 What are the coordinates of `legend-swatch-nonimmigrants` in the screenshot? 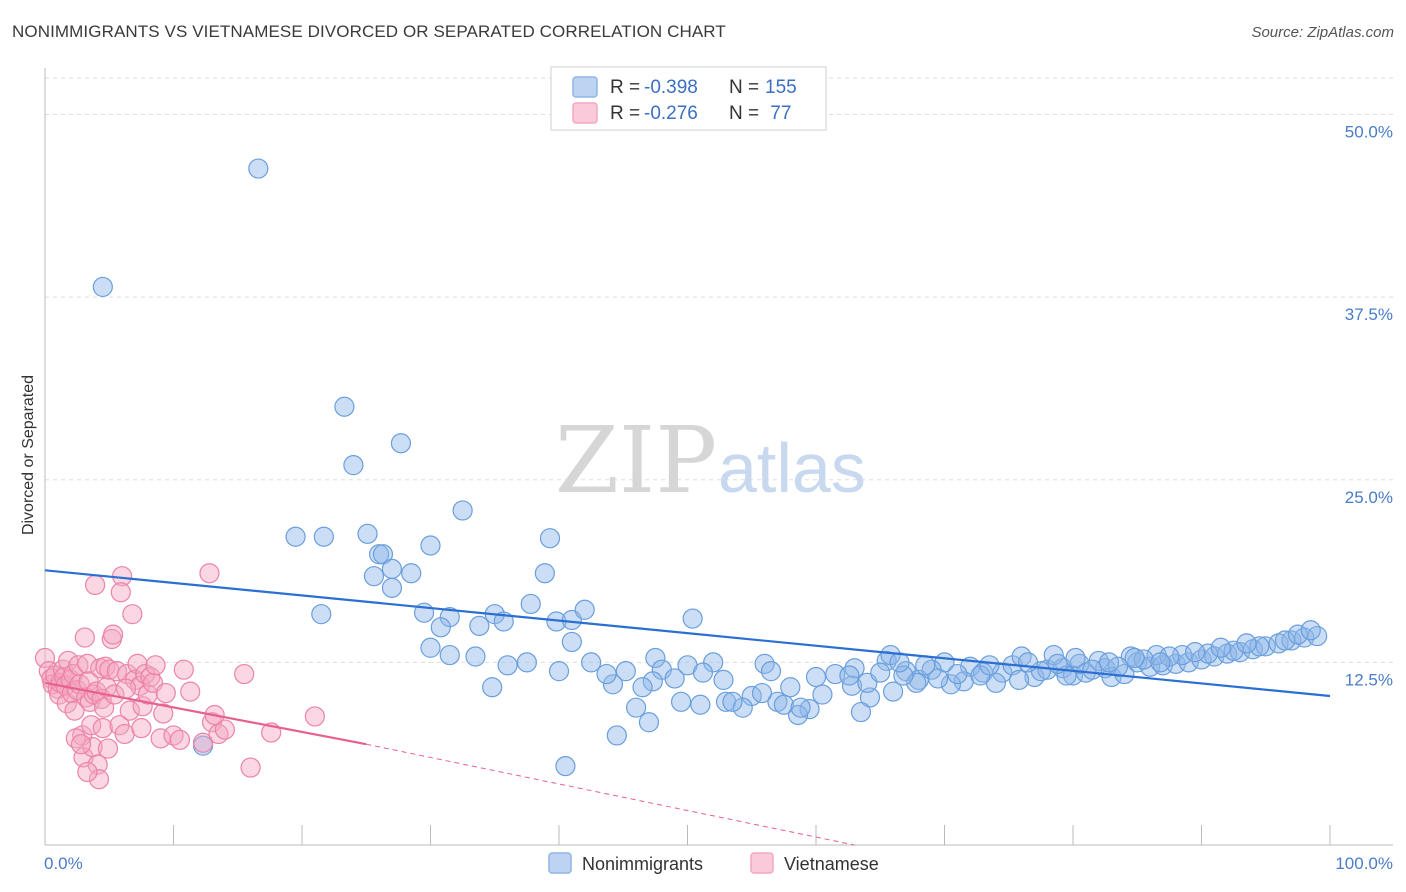 It's located at (585, 87).